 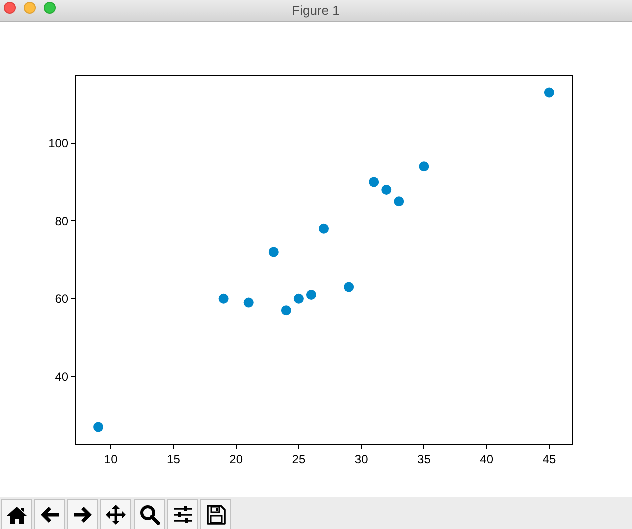 I want to click on x-tick-label: 45, so click(x=549, y=459).